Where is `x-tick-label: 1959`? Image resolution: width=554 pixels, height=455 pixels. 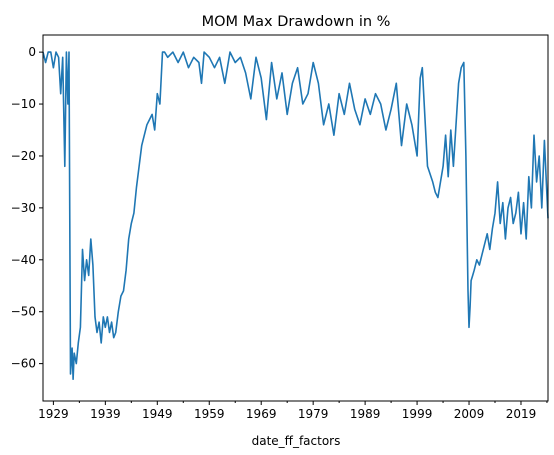 x-tick-label: 1959 is located at coordinates (209, 414).